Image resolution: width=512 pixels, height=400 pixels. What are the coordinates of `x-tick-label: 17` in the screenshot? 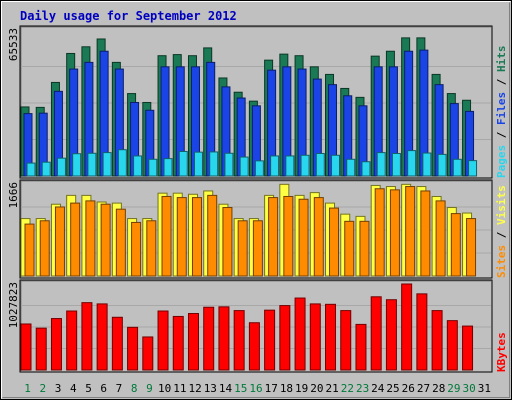 It's located at (271, 388).